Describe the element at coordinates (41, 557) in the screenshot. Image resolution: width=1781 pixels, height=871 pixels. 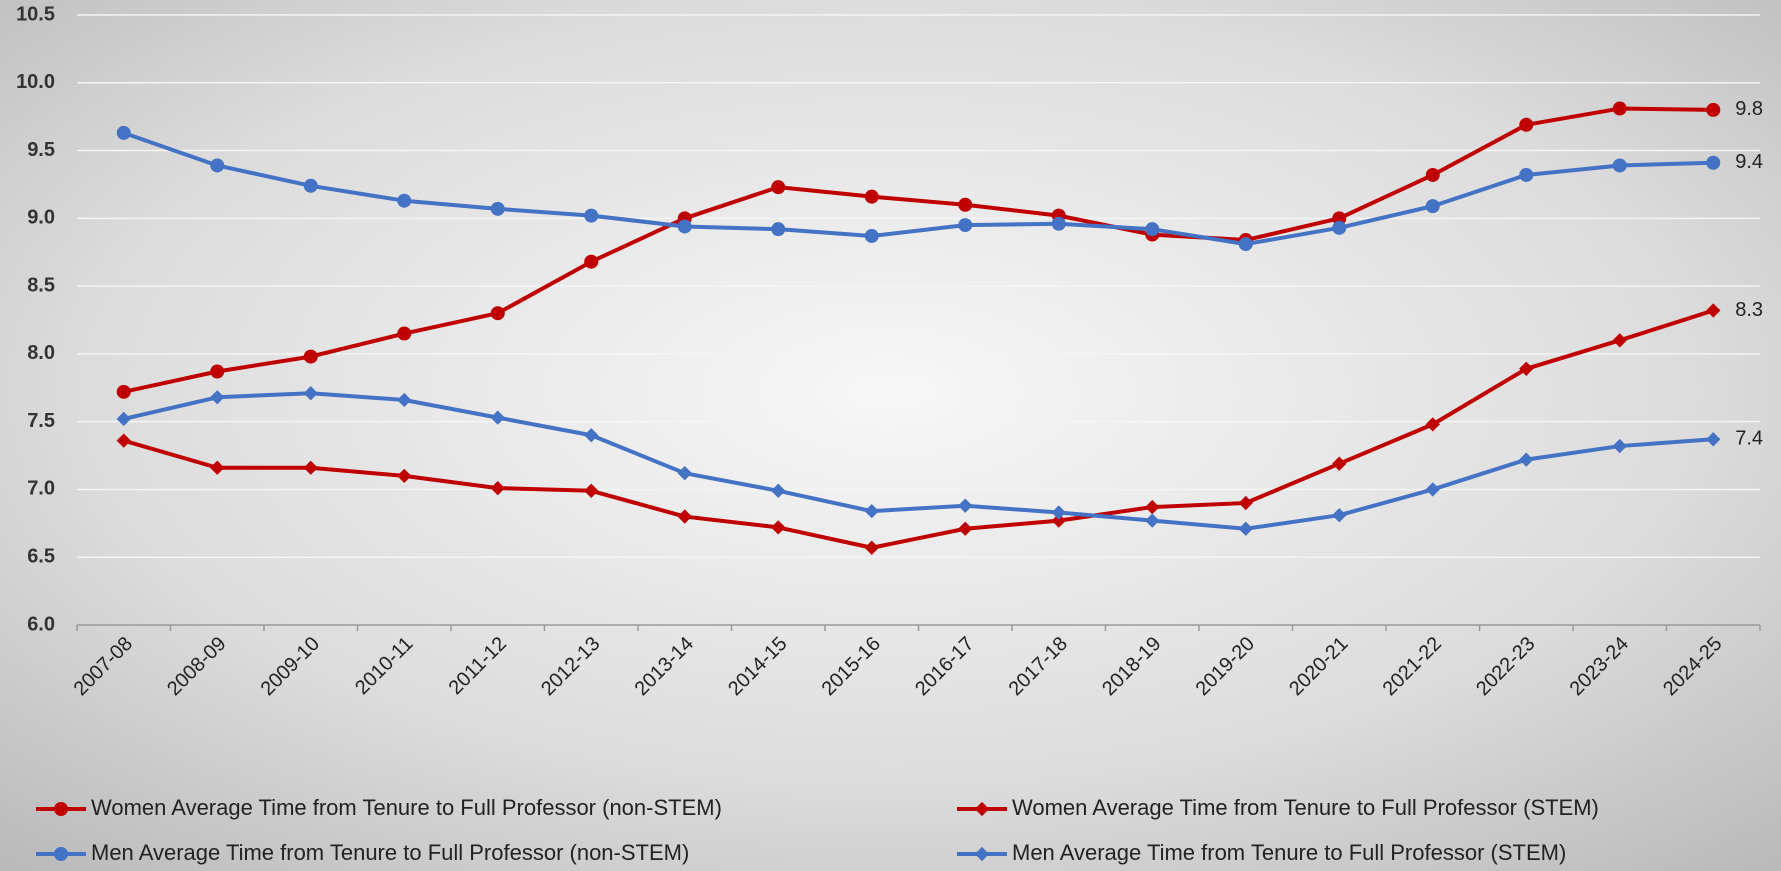
I see `y-tick-label: 6.5` at that location.